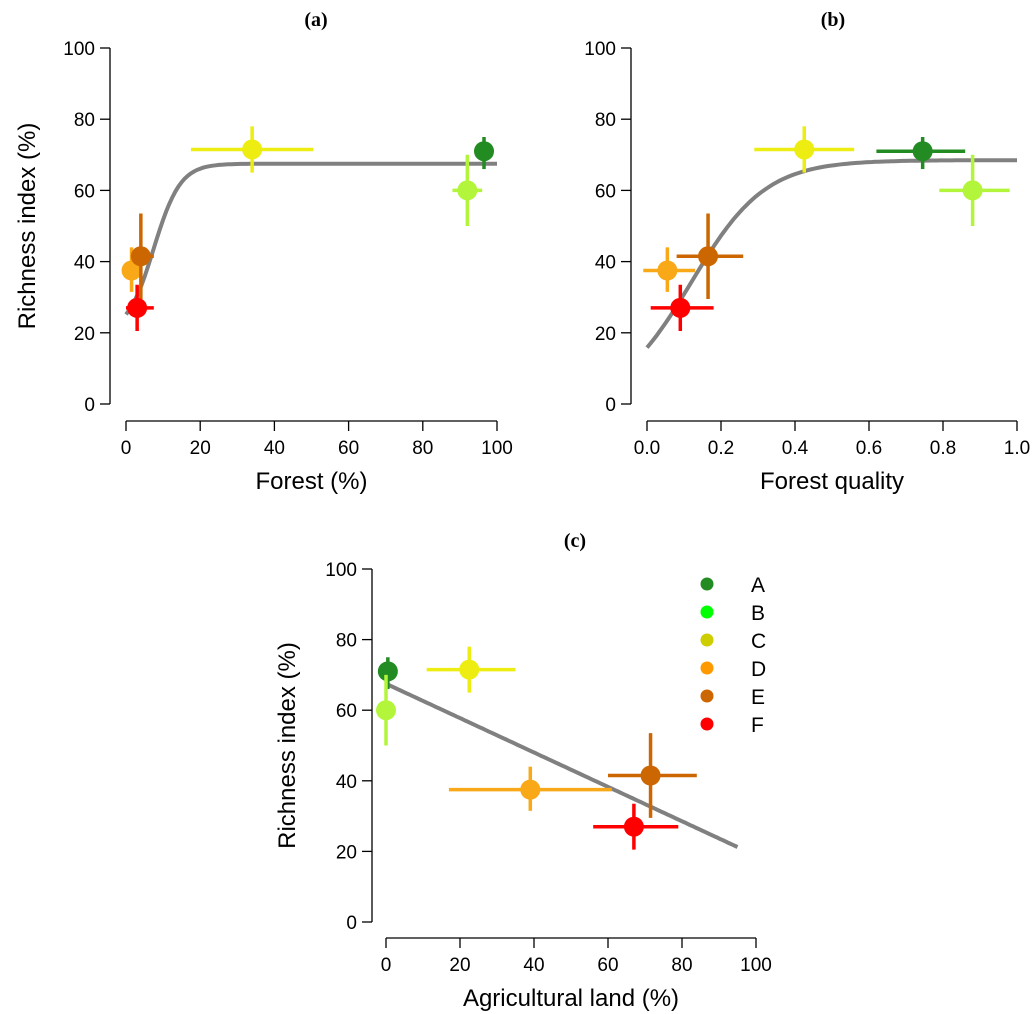 This screenshot has width=1036, height=1014. I want to click on x-tick-label: 0.8, so click(943, 448).